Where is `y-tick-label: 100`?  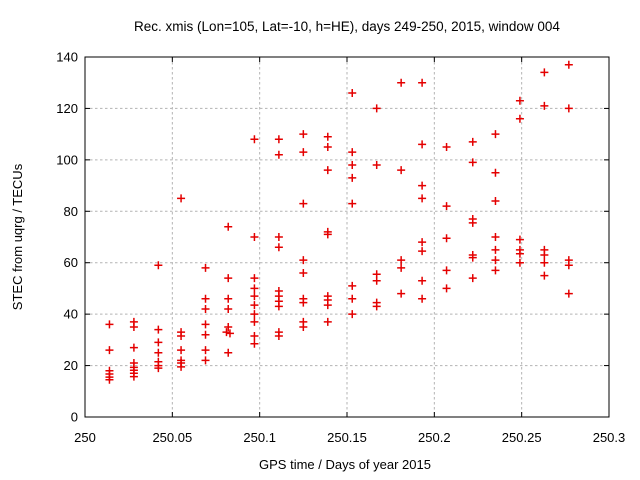
y-tick-label: 100 is located at coordinates (67, 159).